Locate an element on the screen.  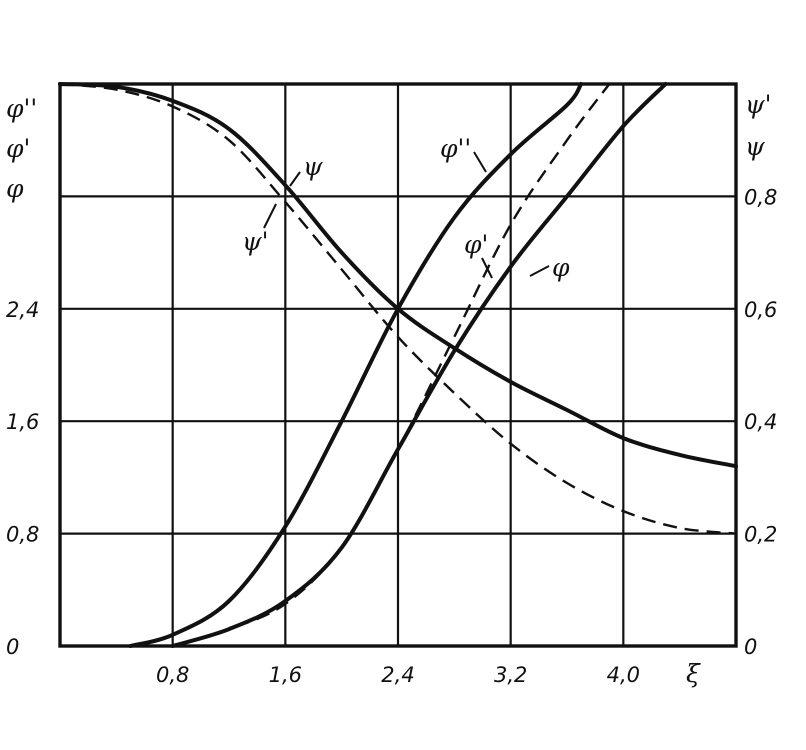
y-left-axis-label: φ' is located at coordinates (18, 148).